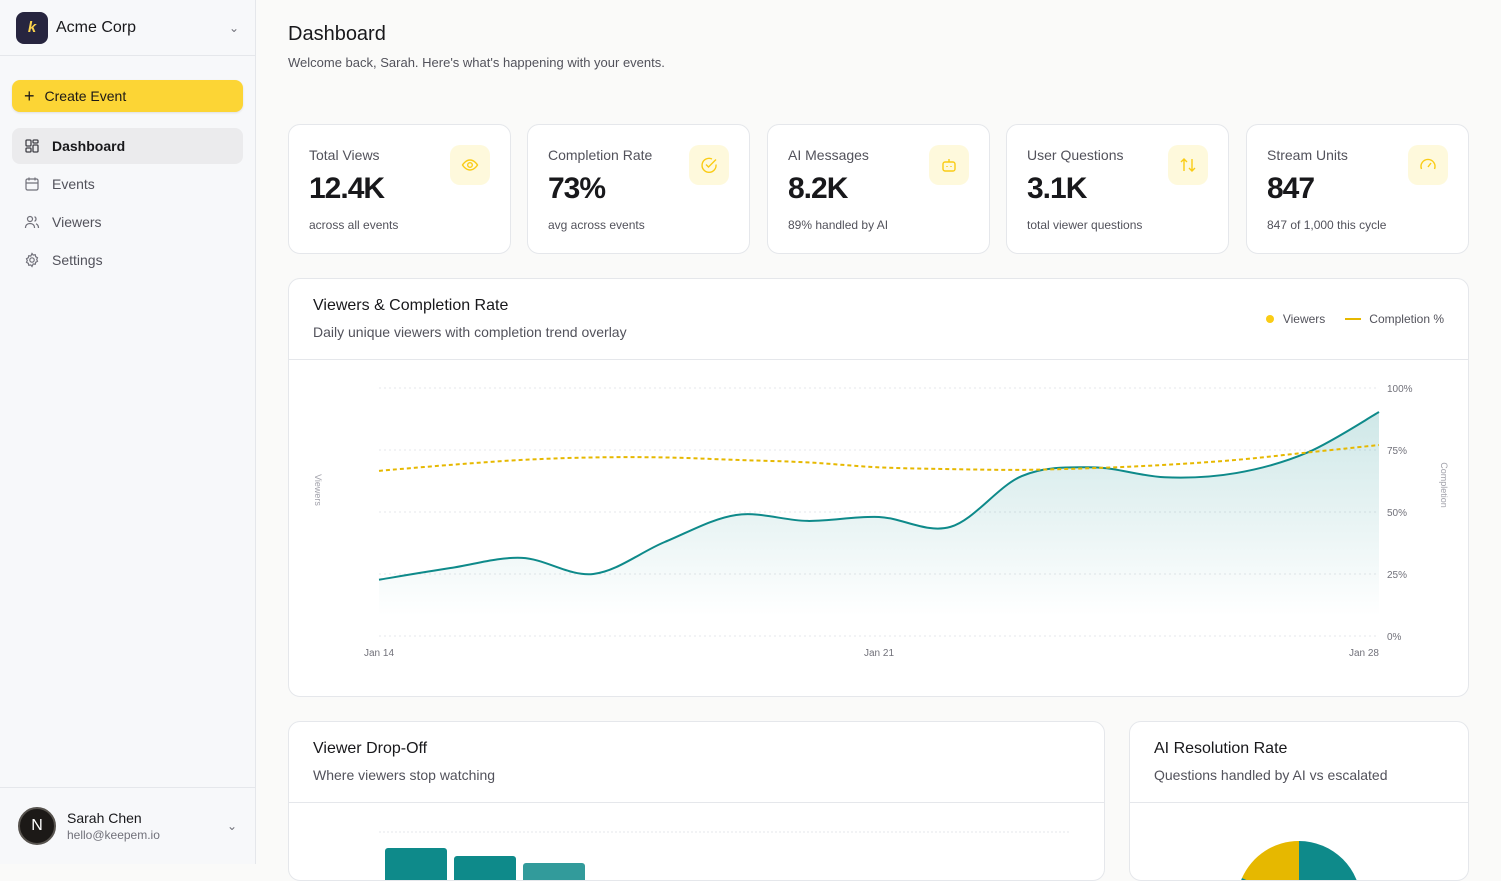 This screenshot has width=1501, height=881. I want to click on org-logo: k, so click(32, 27).